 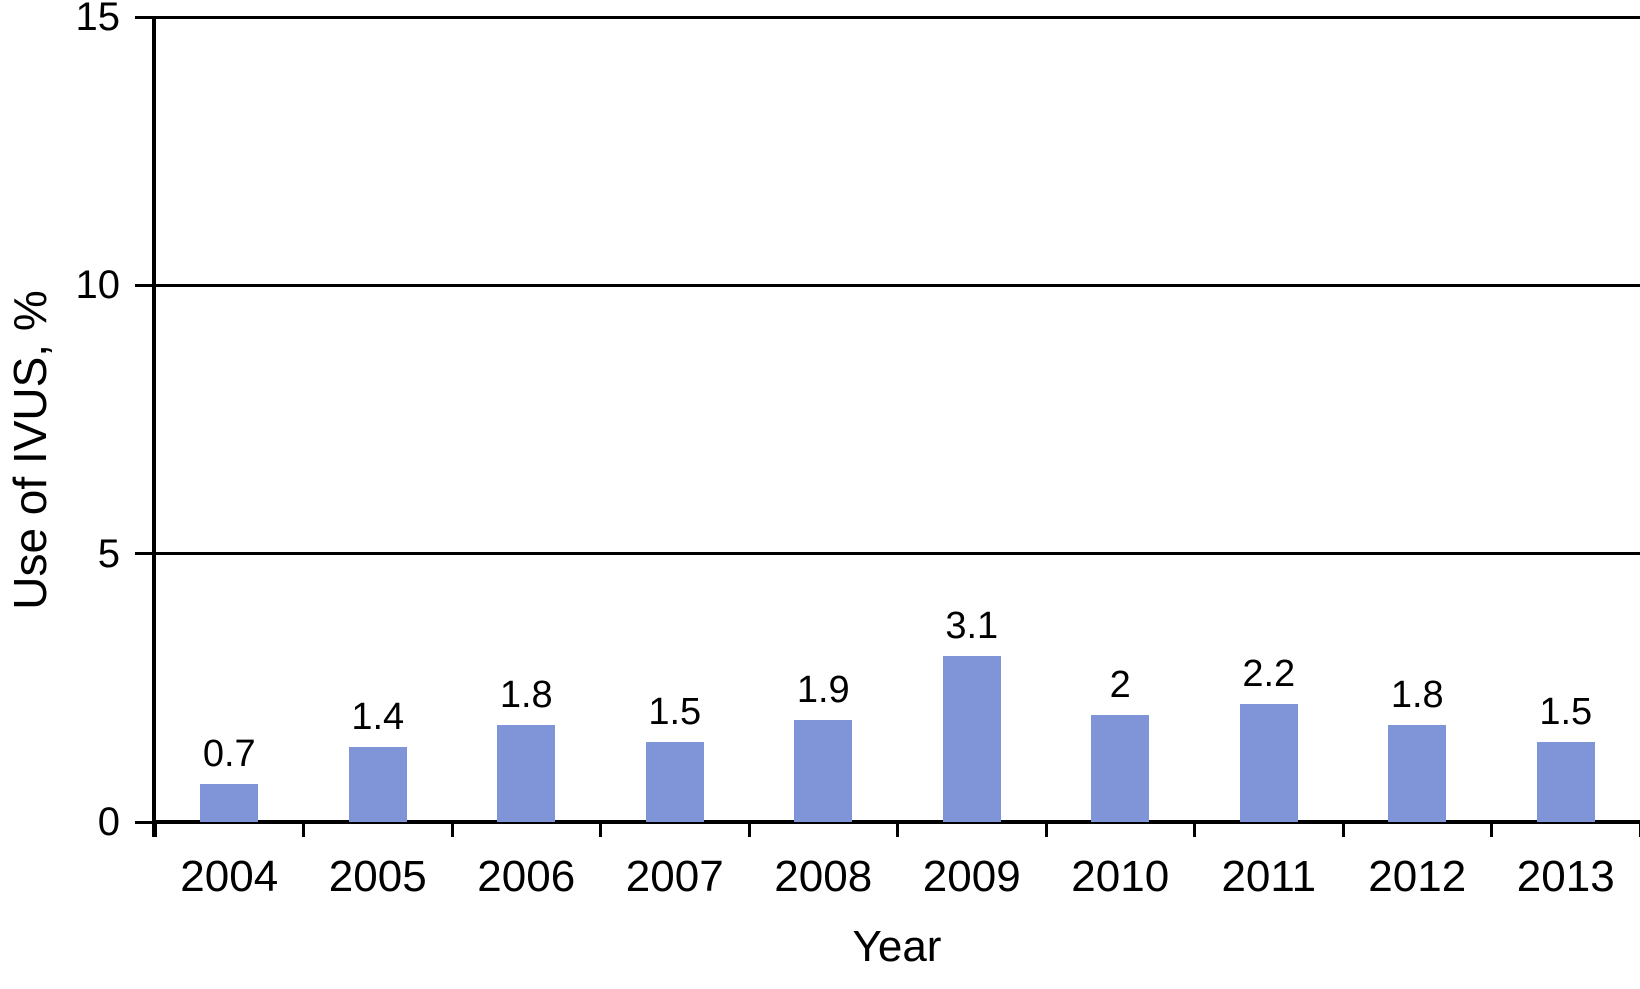 I want to click on x-tick-label: 2008, so click(x=823, y=876).